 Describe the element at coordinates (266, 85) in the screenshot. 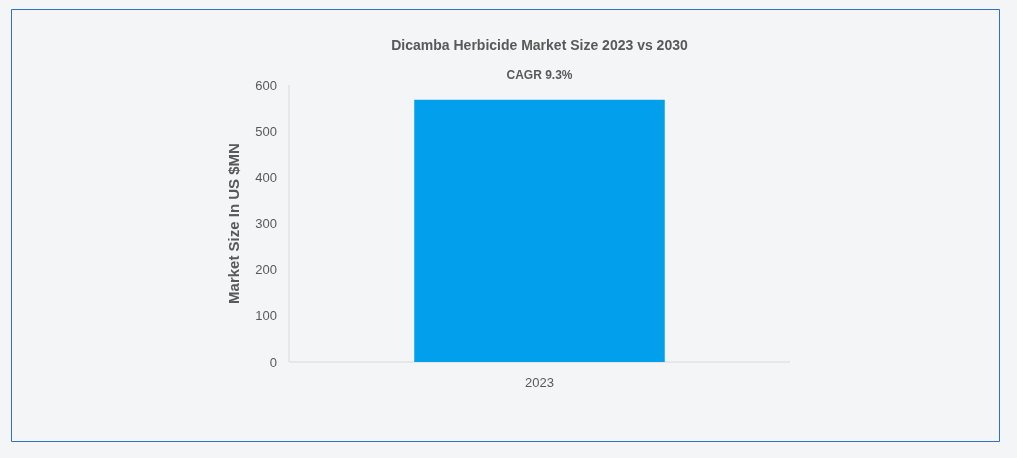

I see `y-tick-label: 600` at that location.